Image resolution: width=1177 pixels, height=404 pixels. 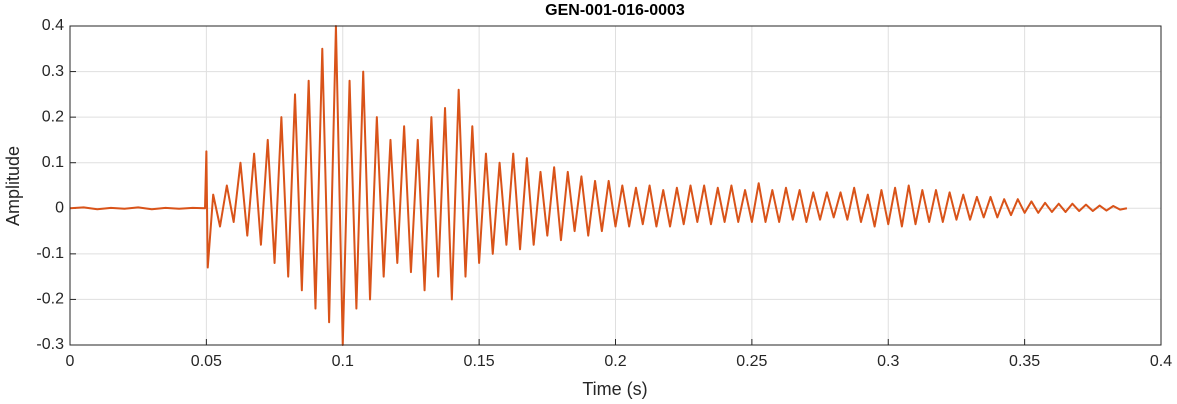 I want to click on x-tick-label: 0.15, so click(x=479, y=361).